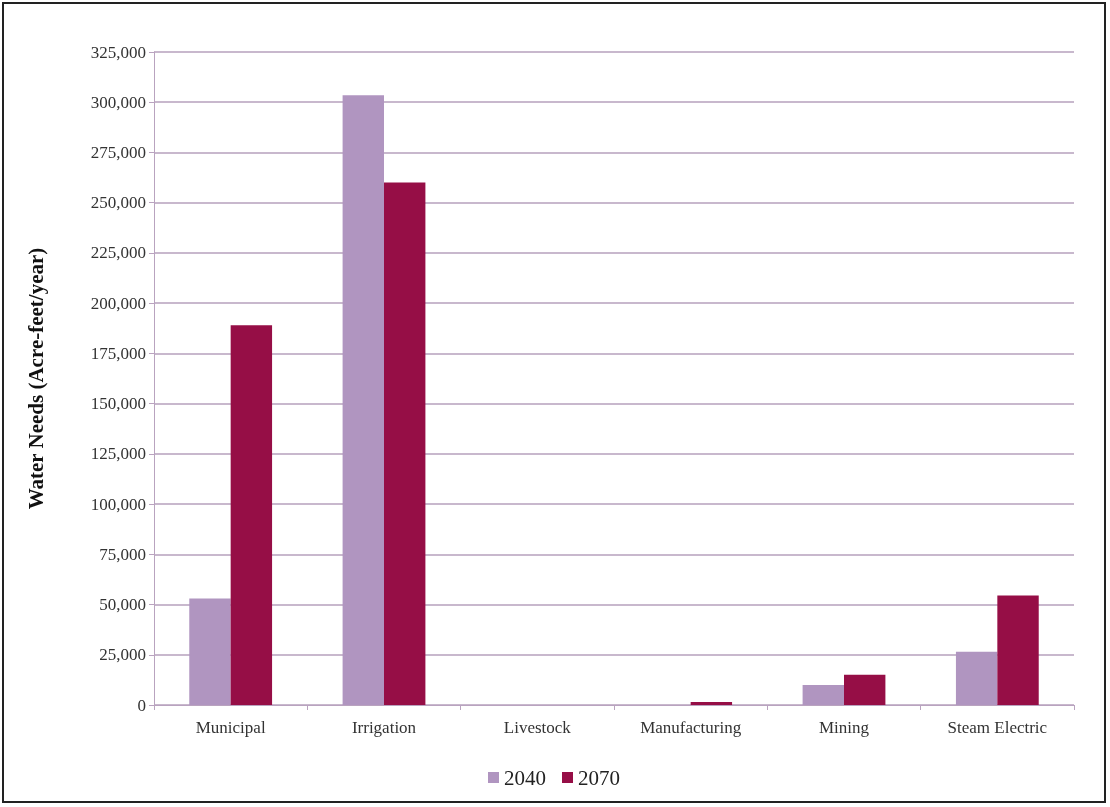 The height and width of the screenshot is (807, 1110). Describe the element at coordinates (230, 727) in the screenshot. I see `x-tick-label: Municipal` at that location.